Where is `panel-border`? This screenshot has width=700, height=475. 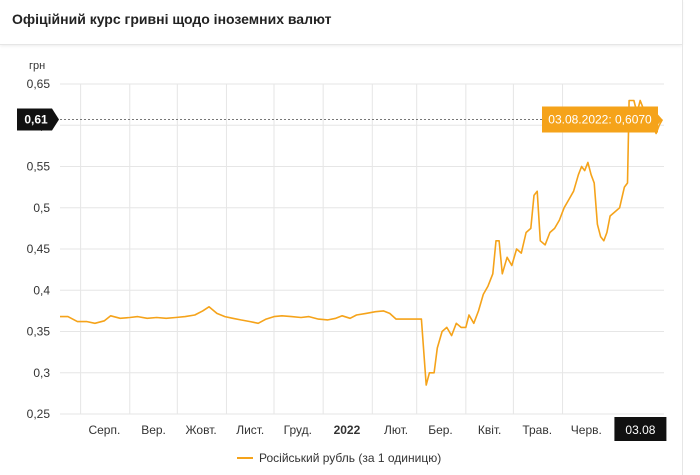 panel-border is located at coordinates (682, 237).